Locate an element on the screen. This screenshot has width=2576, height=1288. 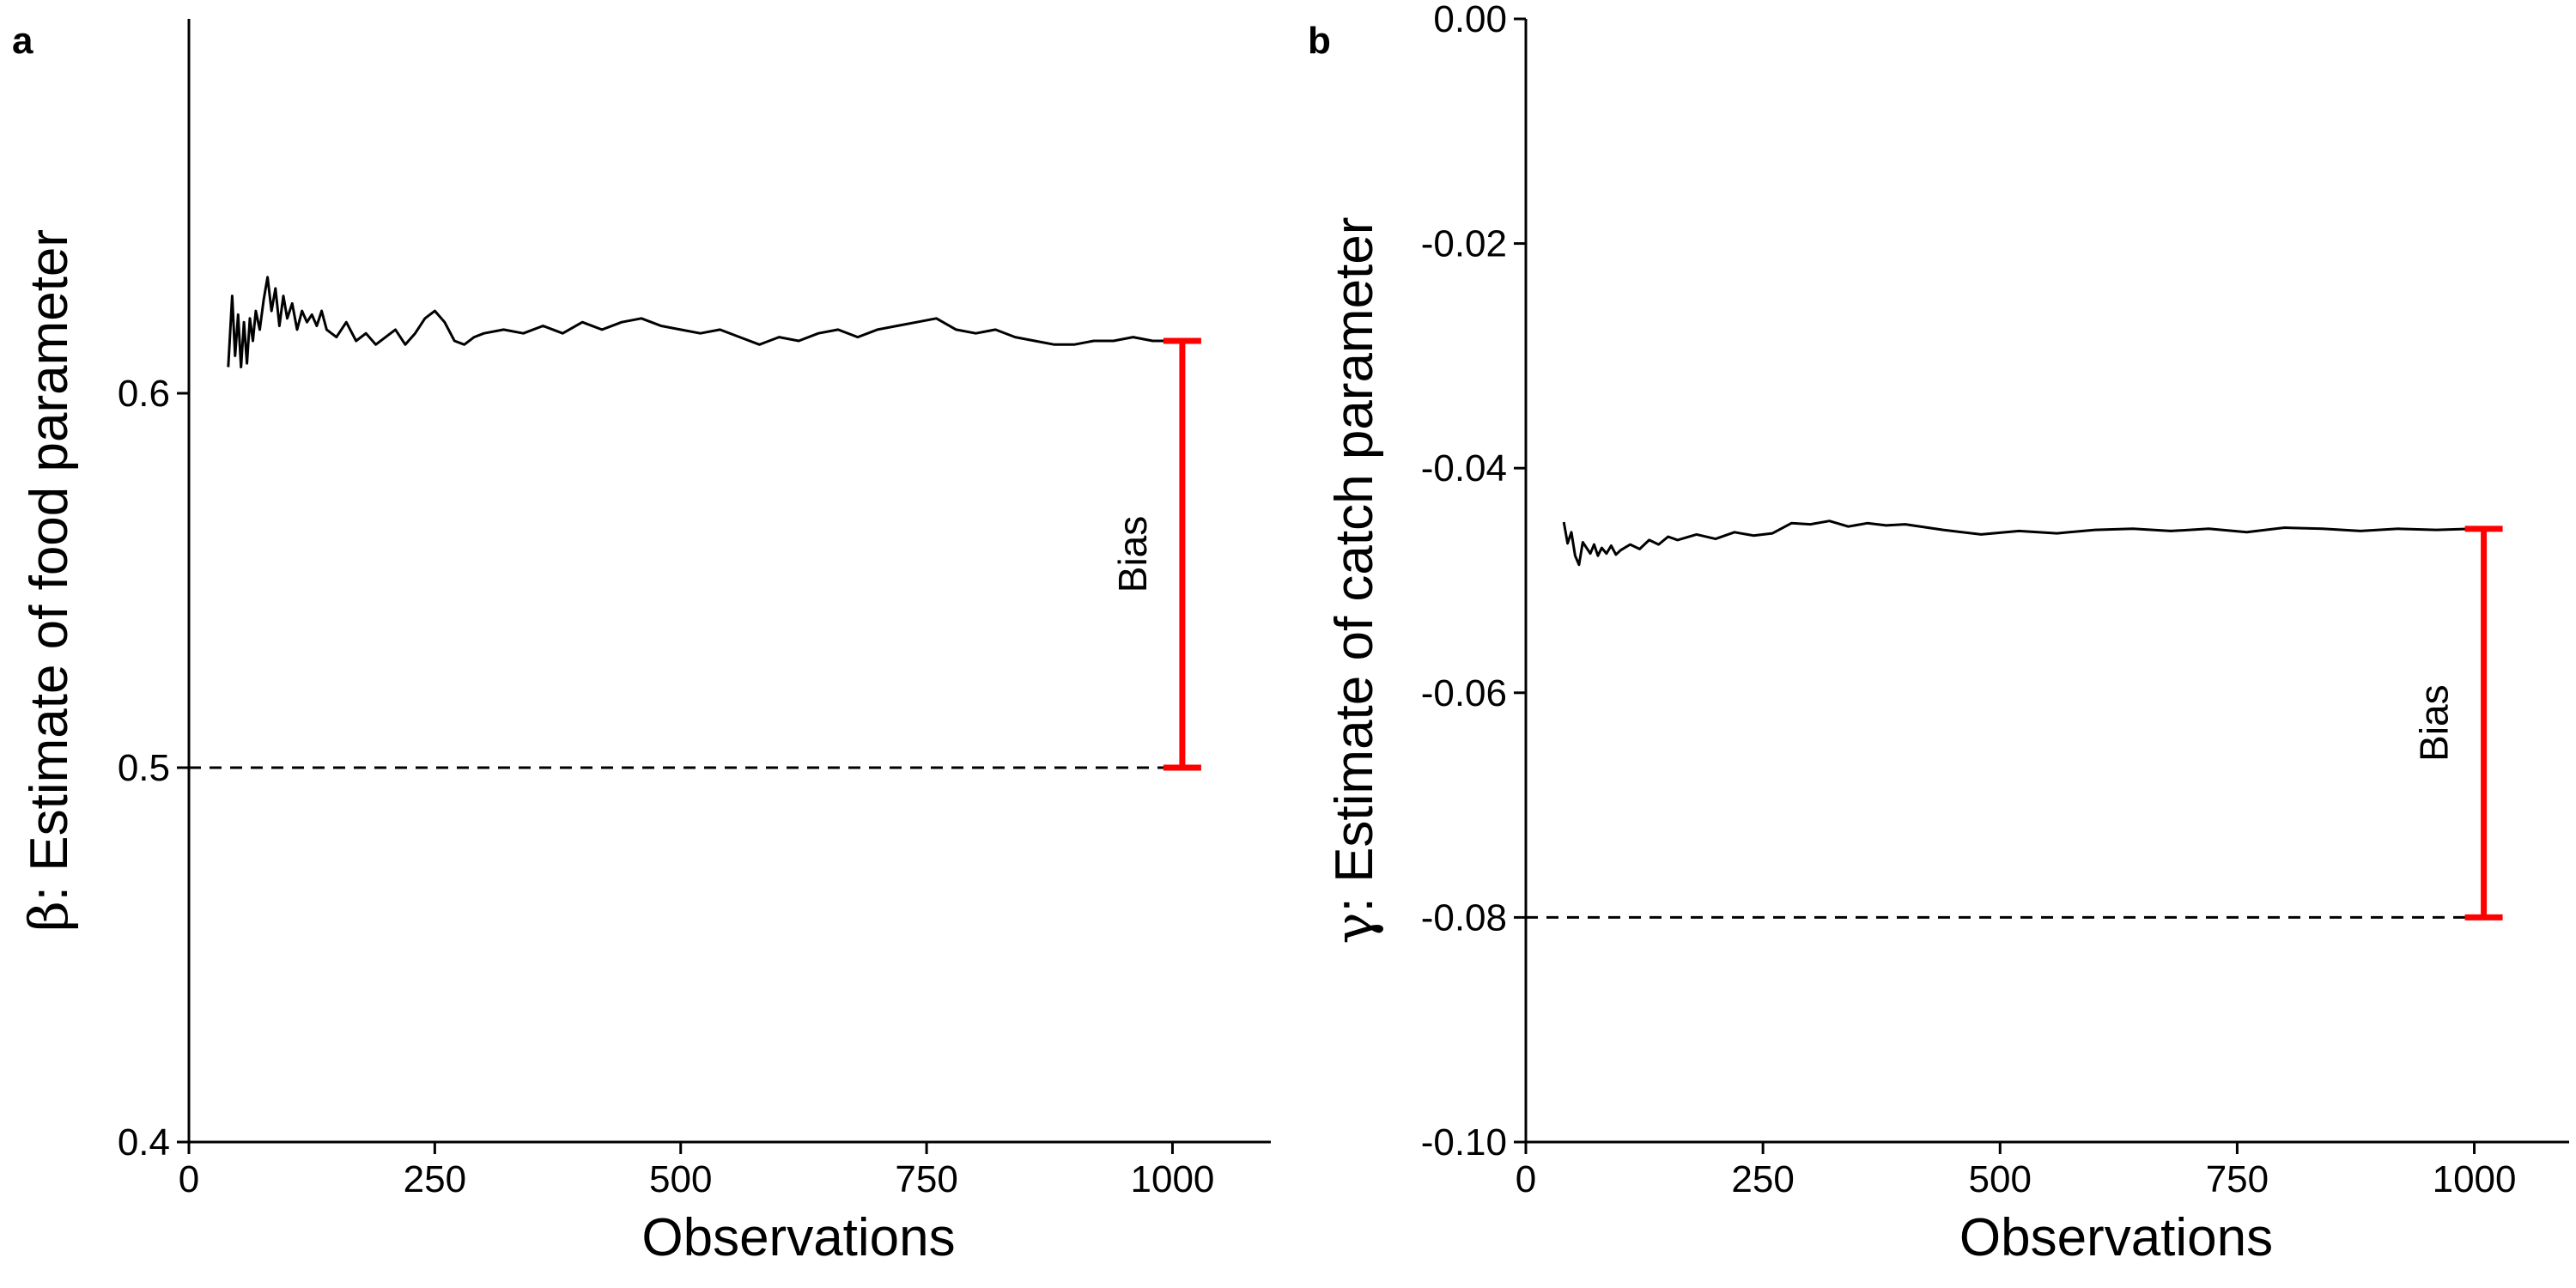
y-axis-text: : Estimate of food parameter is located at coordinates (49, 565).